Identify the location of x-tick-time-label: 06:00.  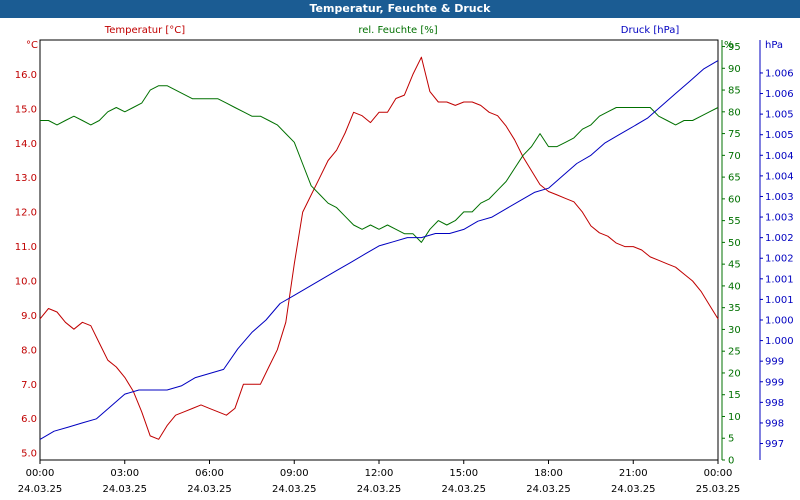
(209, 473).